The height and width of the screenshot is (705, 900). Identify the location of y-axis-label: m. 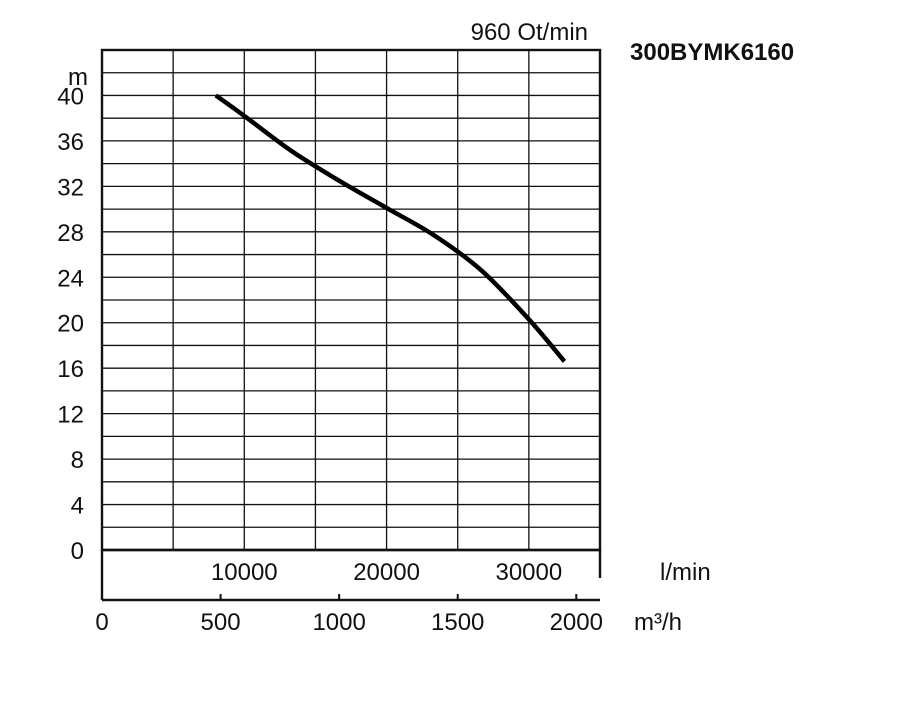
(78, 77).